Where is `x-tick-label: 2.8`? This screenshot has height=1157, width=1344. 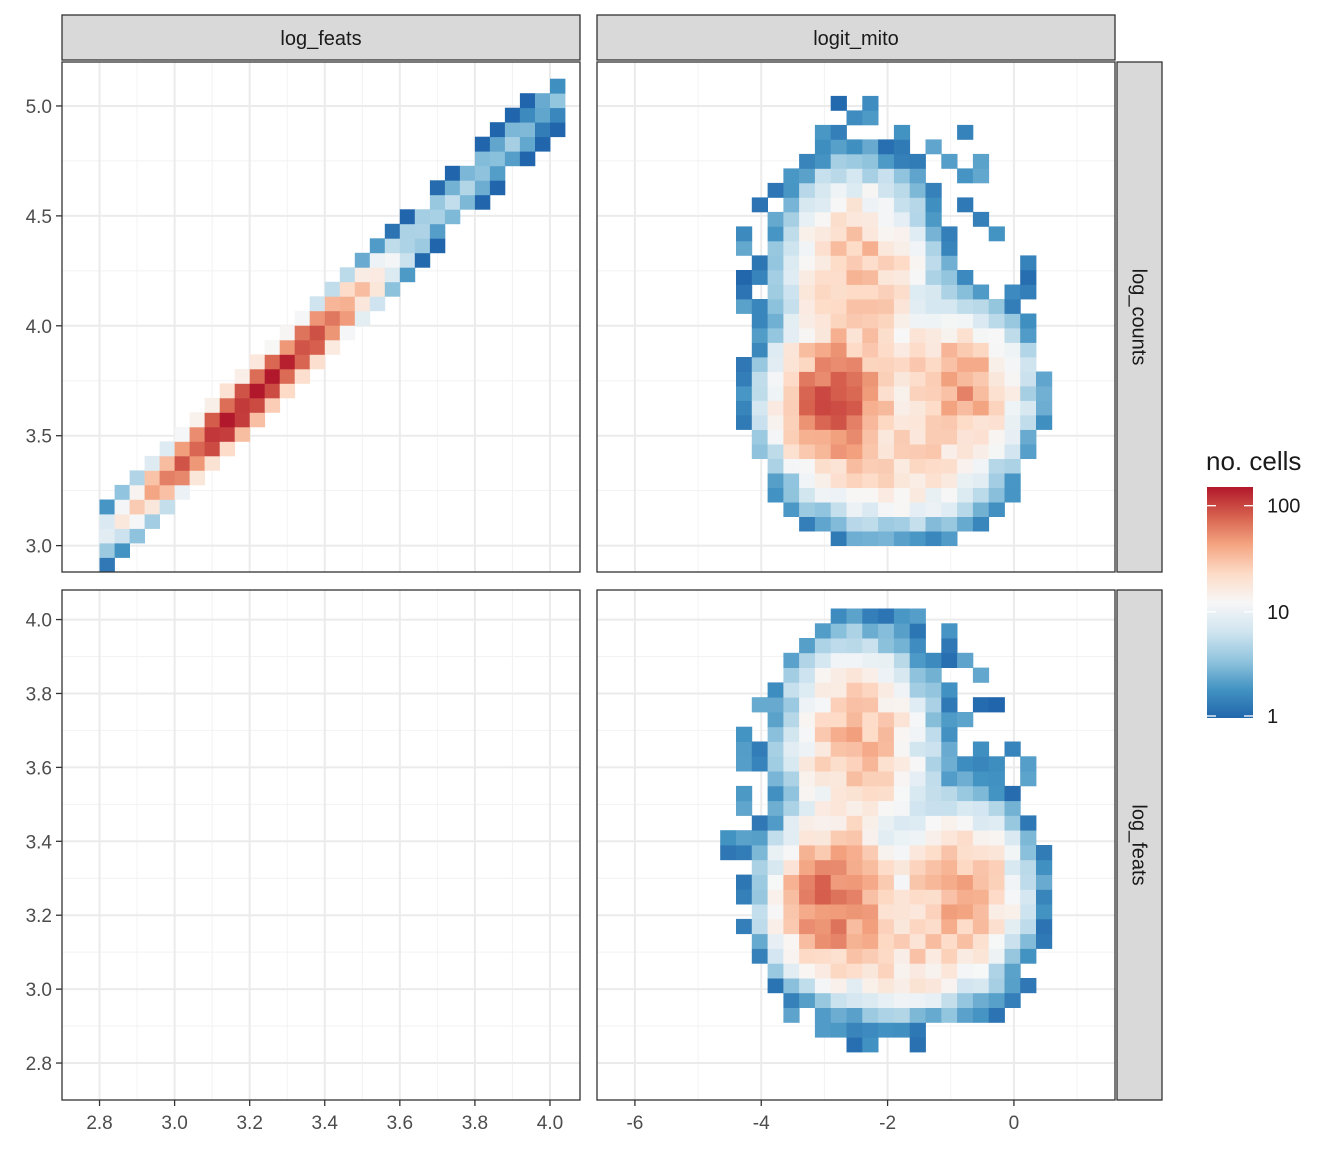 x-tick-label: 2.8 is located at coordinates (99, 1123).